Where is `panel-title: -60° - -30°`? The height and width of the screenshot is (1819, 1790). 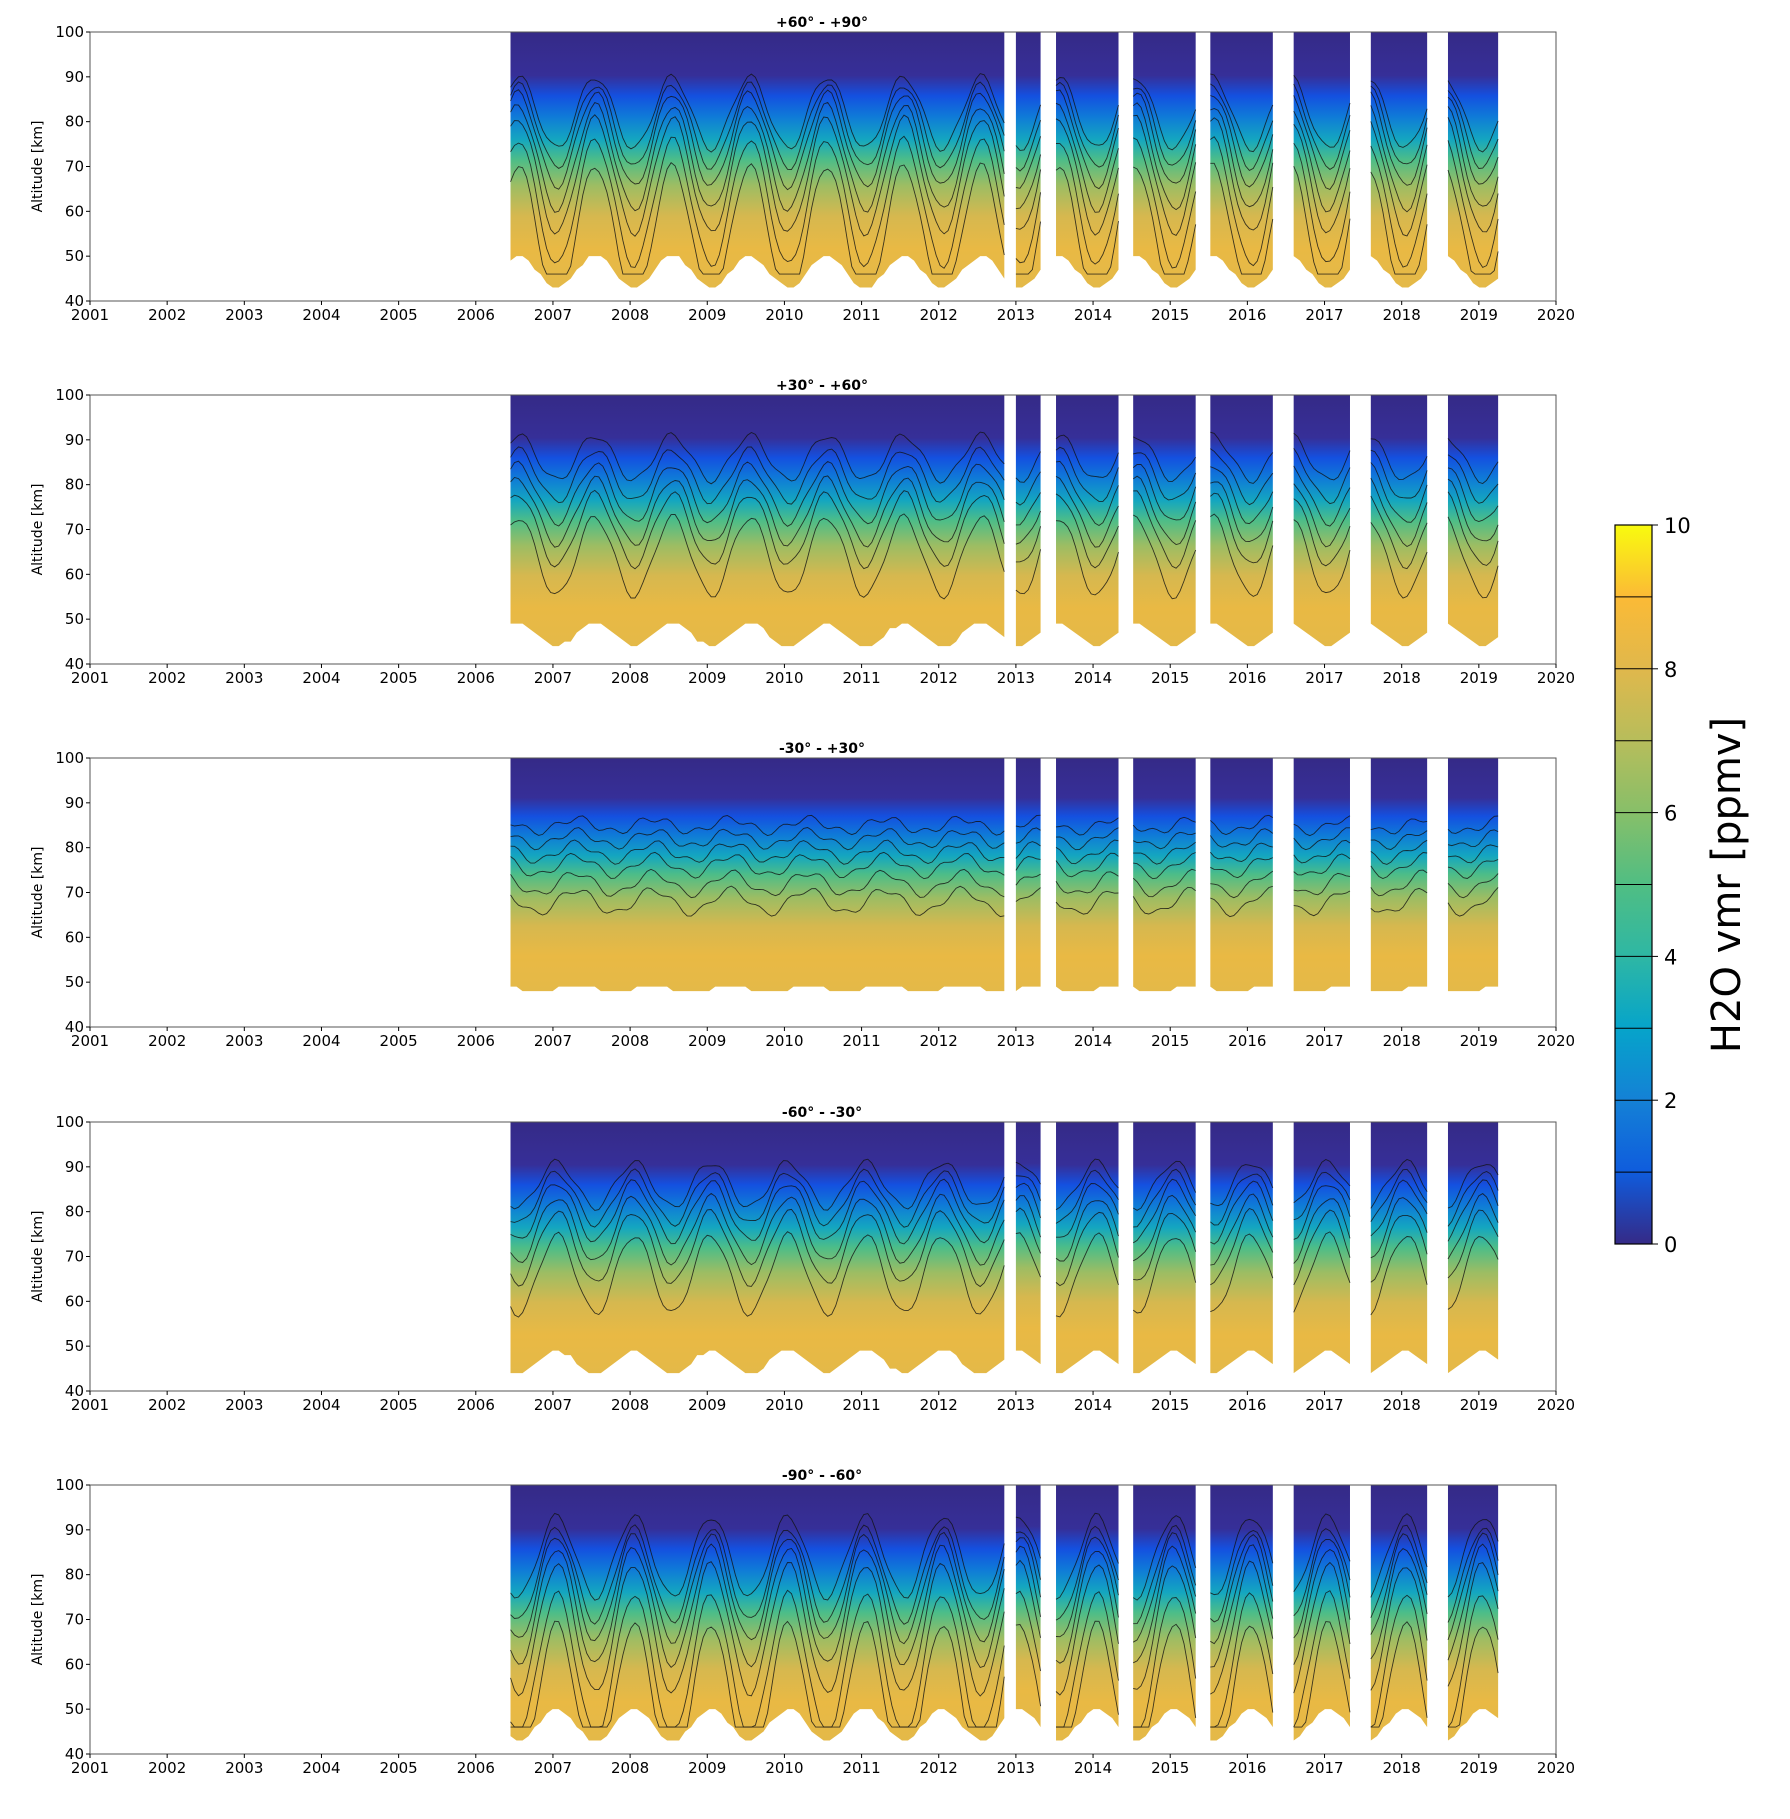 panel-title: -60° - -30° is located at coordinates (822, 1113).